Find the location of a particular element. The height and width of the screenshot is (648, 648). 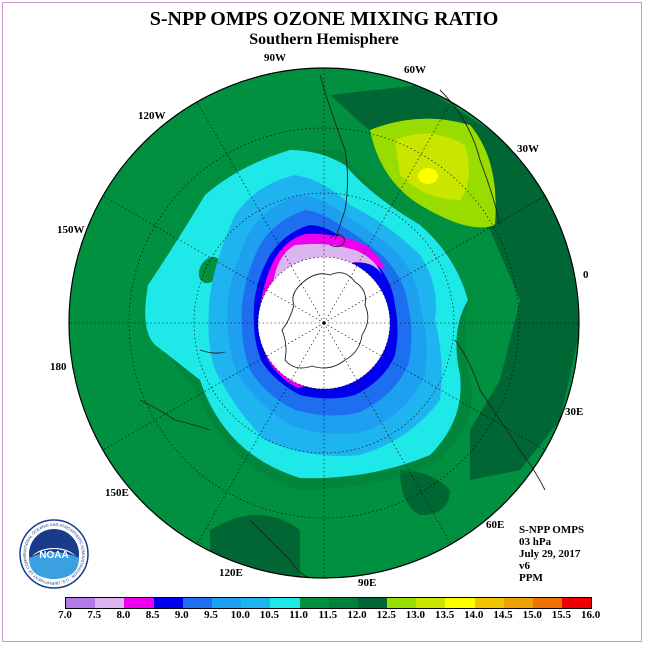

colorbar is located at coordinates (329, 603).